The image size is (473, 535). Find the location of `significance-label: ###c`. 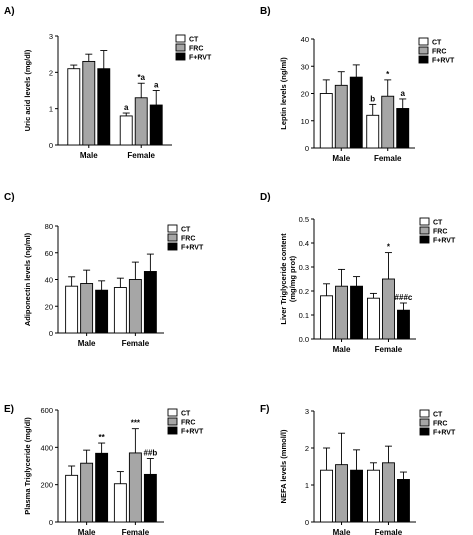

significance-label: ###c is located at coordinates (404, 297).